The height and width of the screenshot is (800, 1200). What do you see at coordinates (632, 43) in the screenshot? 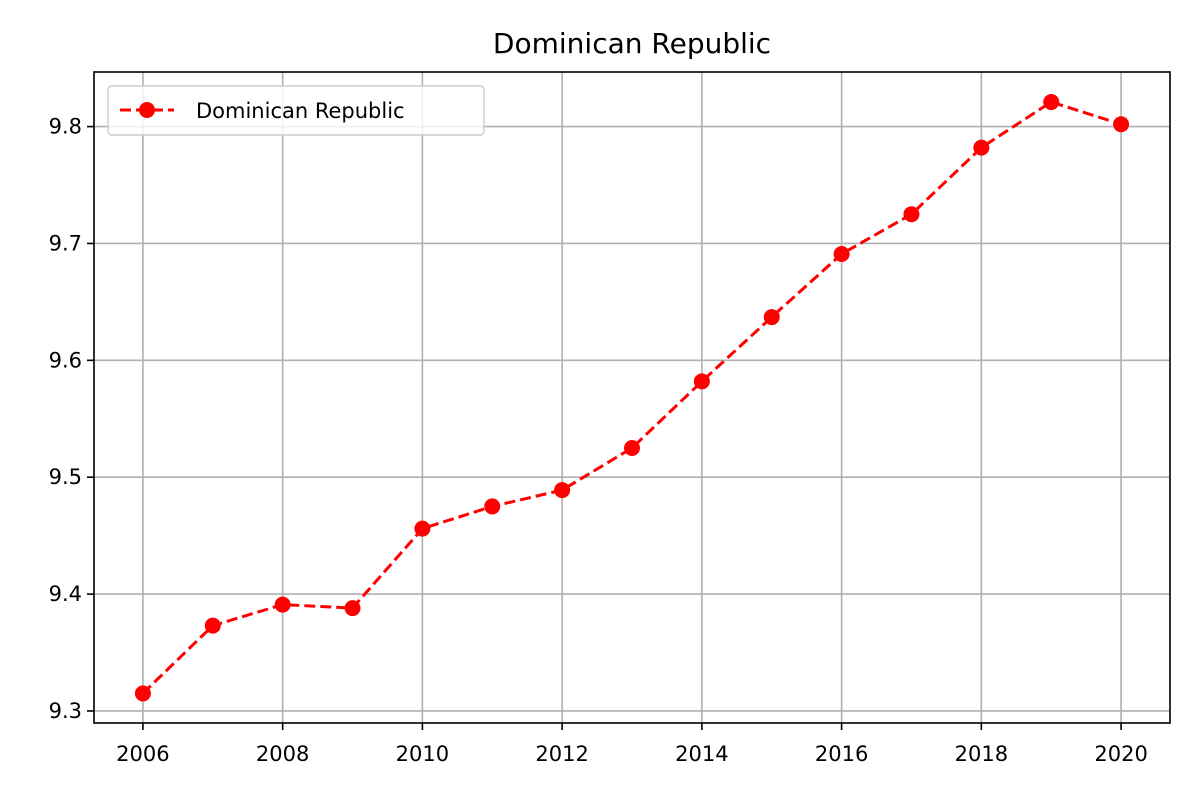
I see `chart-title: Dominican Republic` at bounding box center [632, 43].